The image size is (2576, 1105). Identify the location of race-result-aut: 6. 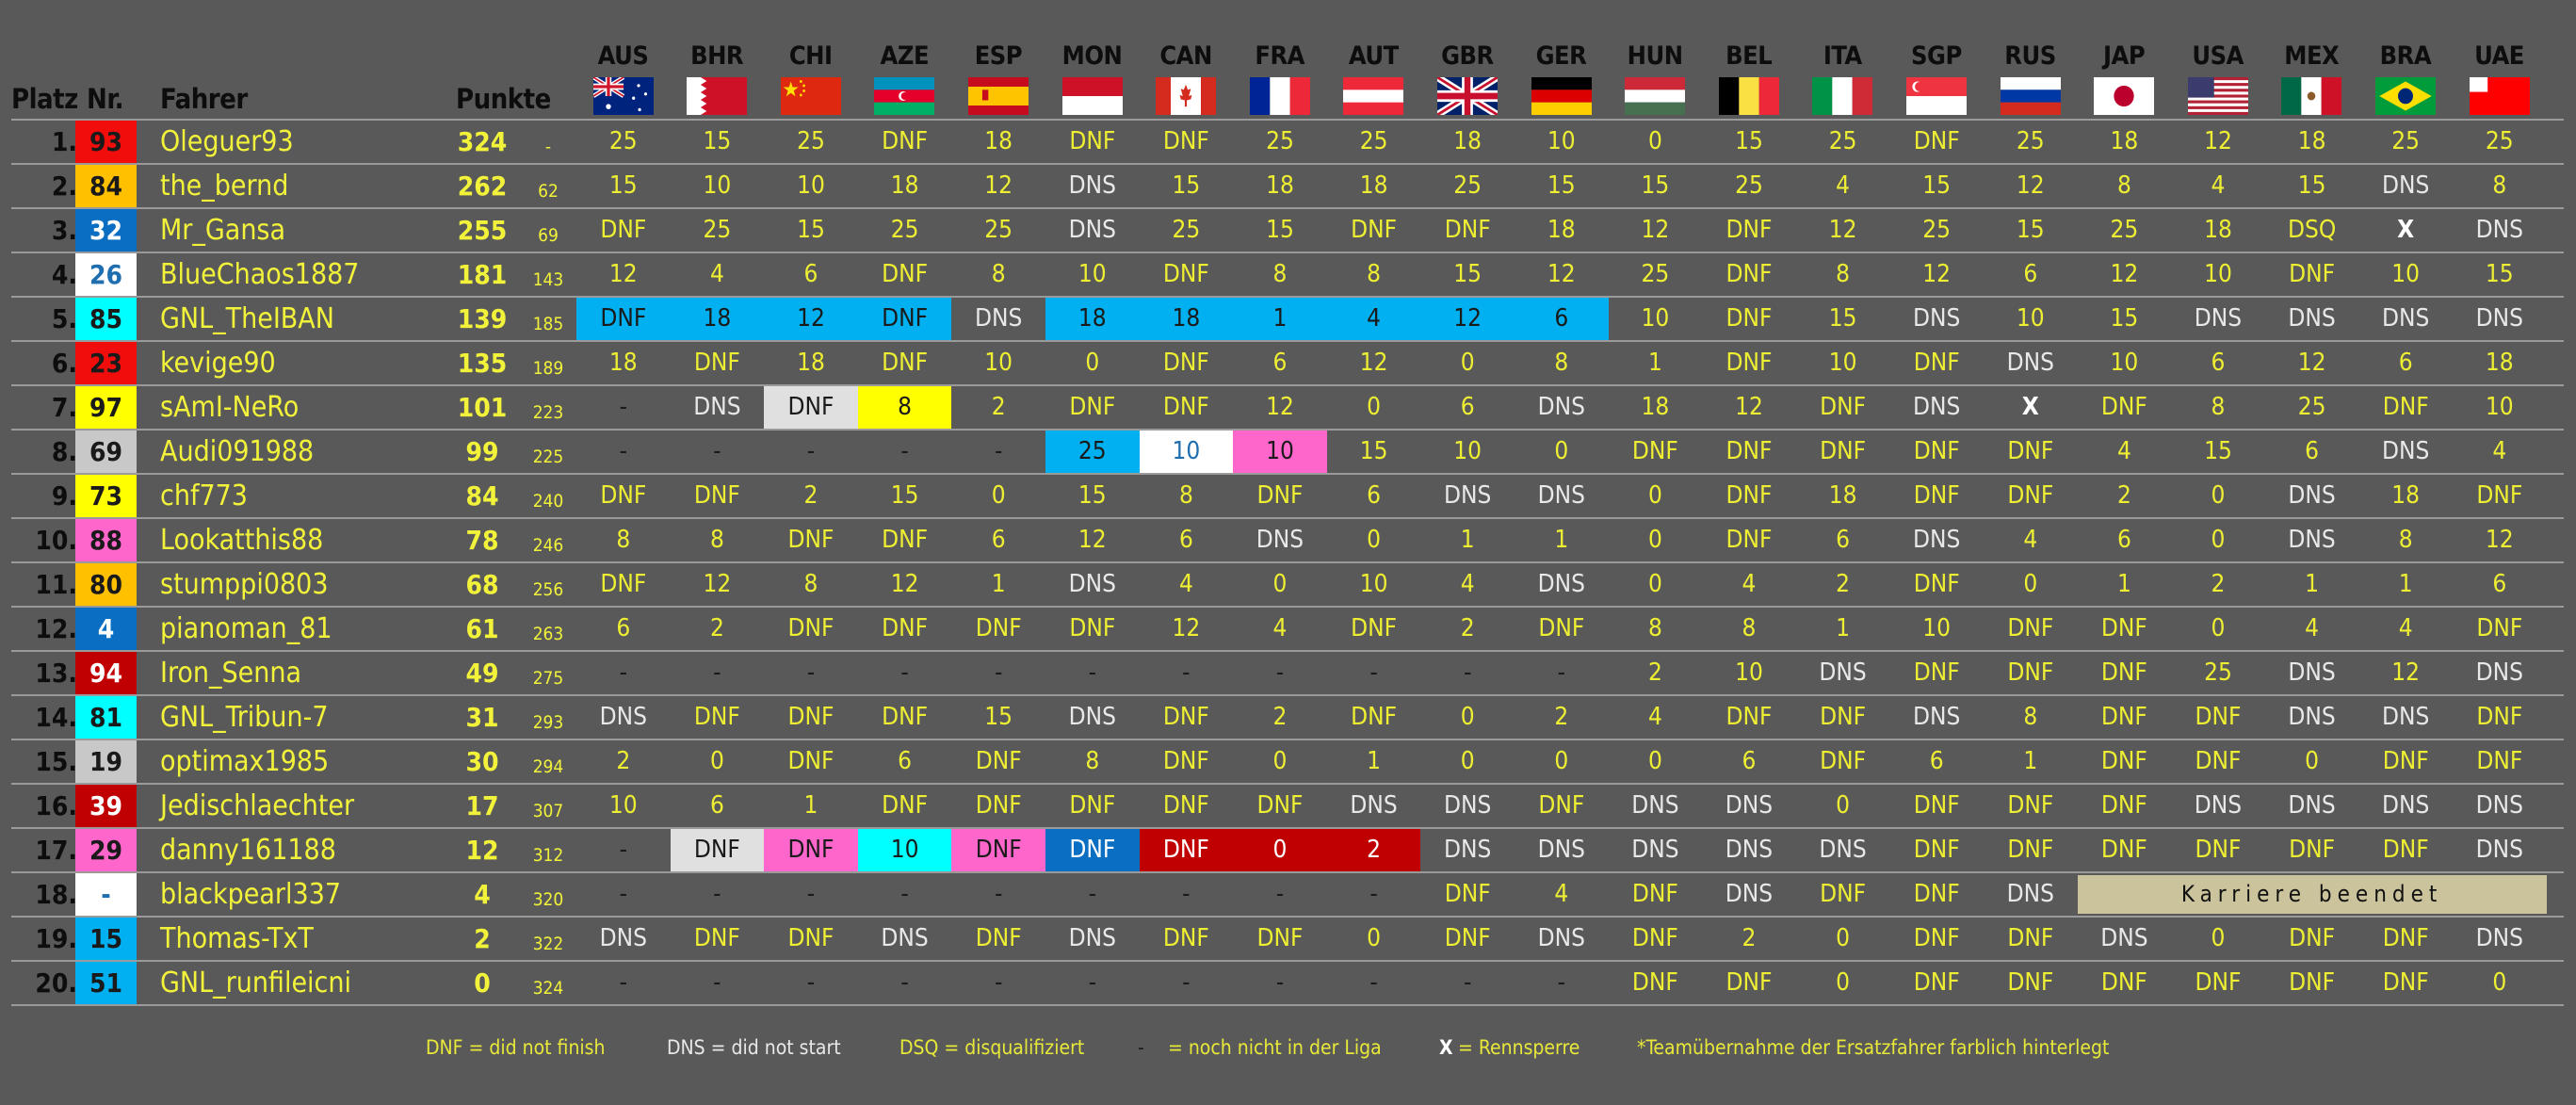
(1374, 495).